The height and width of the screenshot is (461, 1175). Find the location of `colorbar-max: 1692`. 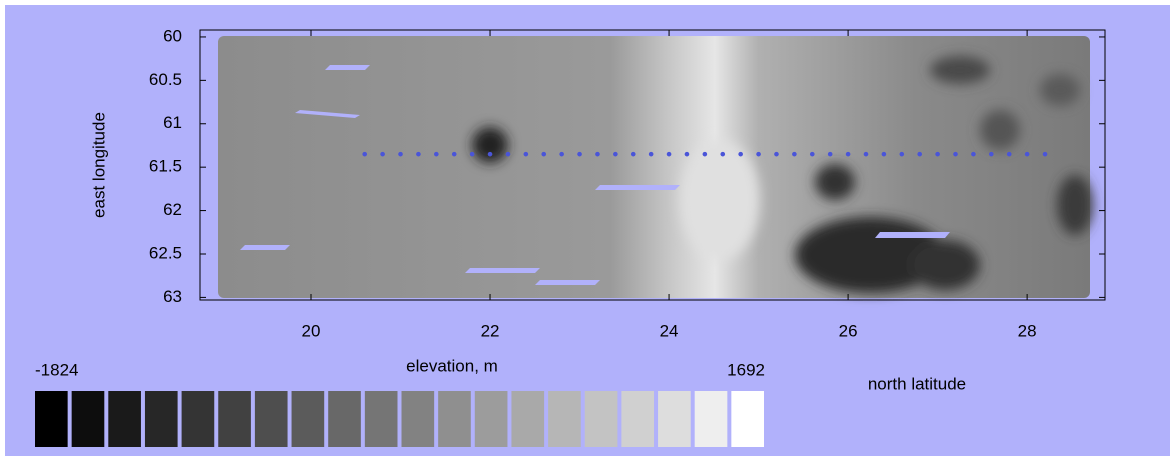

colorbar-max: 1692 is located at coordinates (746, 369).